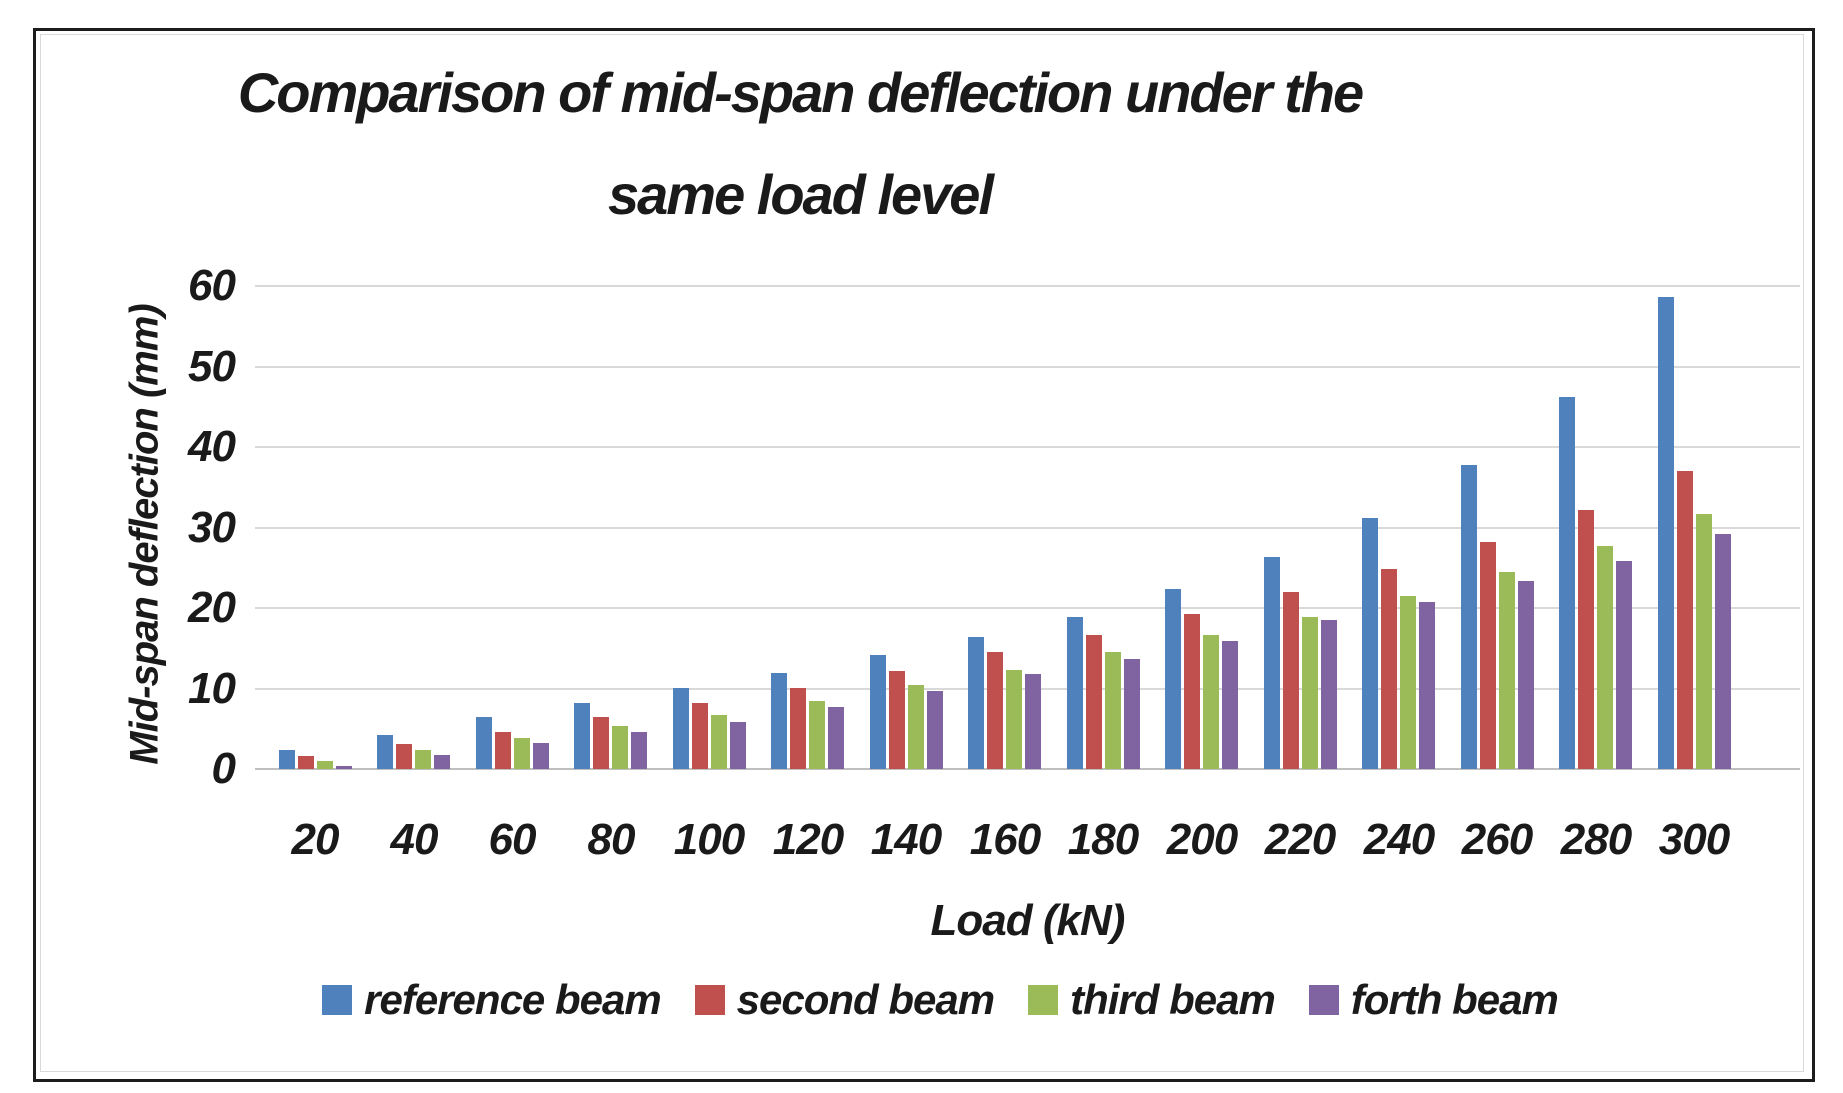  What do you see at coordinates (212, 446) in the screenshot?
I see `y-tick-label: 40` at bounding box center [212, 446].